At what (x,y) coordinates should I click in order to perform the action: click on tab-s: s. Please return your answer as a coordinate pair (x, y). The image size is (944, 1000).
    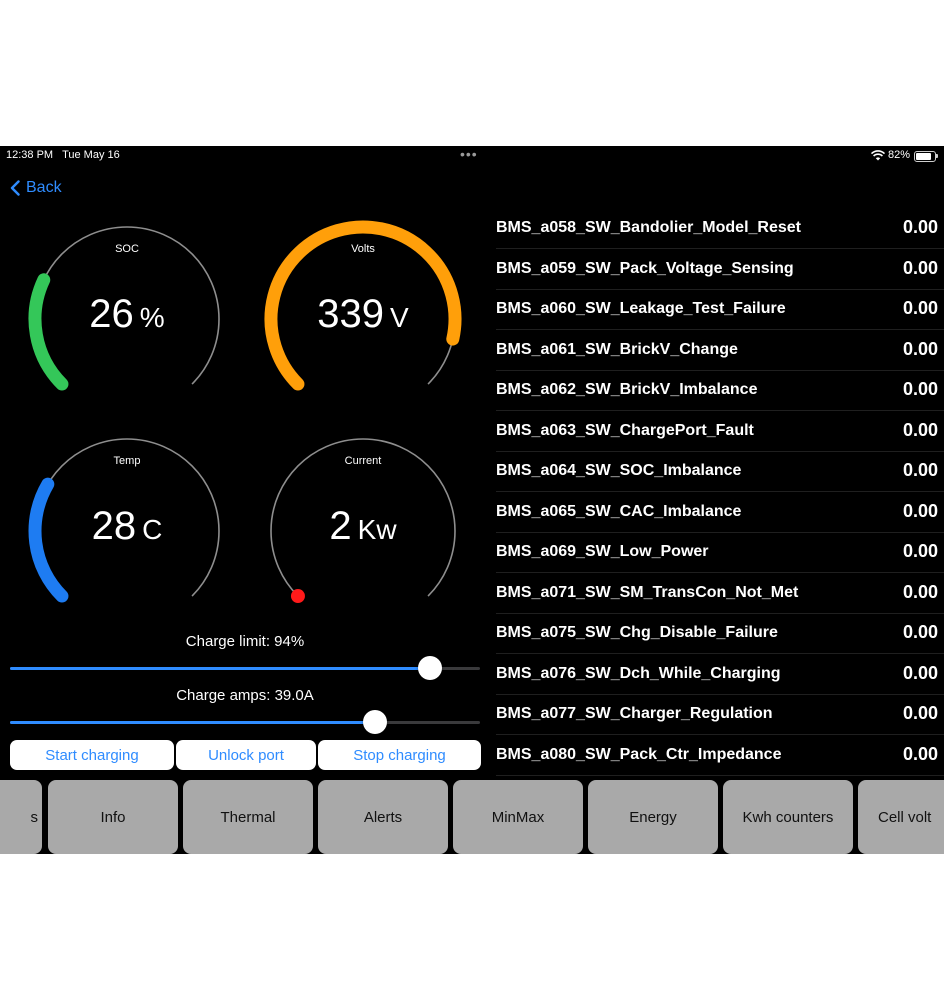
    Looking at the image, I should click on (21, 817).